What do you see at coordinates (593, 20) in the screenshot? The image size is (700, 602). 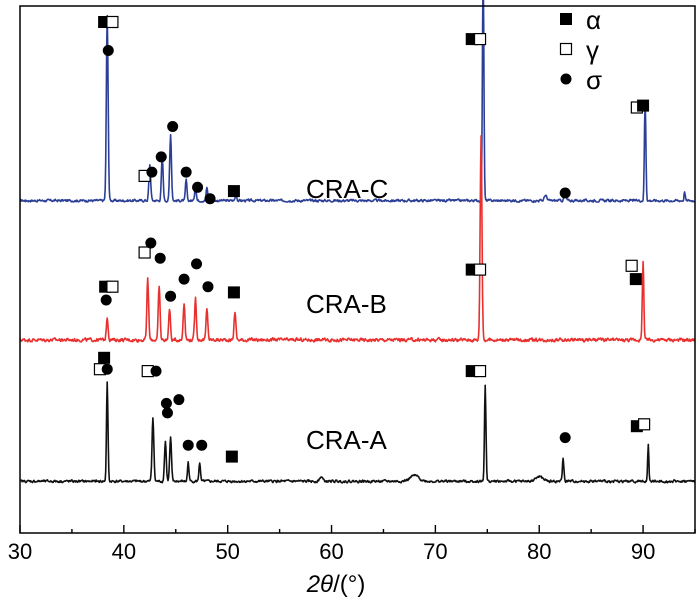 I see `legend-label-alpha: α` at bounding box center [593, 20].